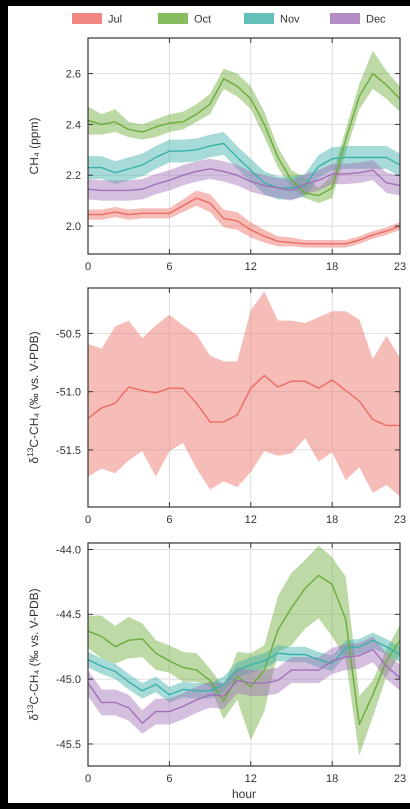 The height and width of the screenshot is (809, 410). I want to click on y-tick-label: -50.5, so click(68, 334).